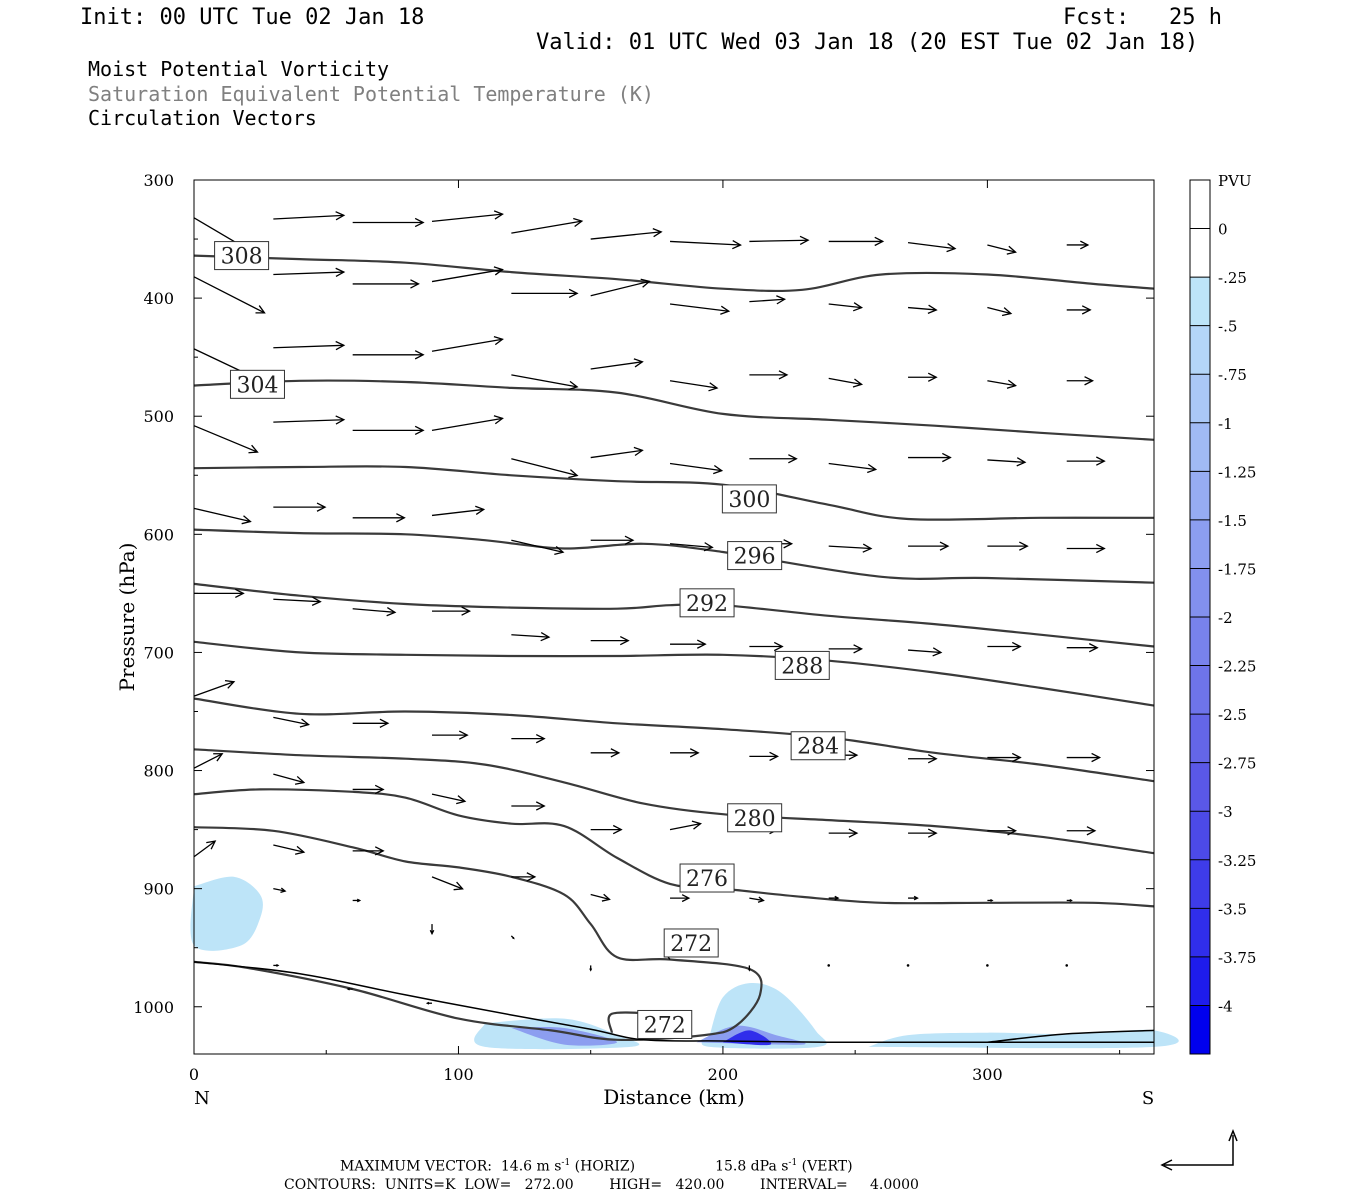 This screenshot has height=1200, width=1350. I want to click on colorbar-tick-label: 0, so click(1223, 230).